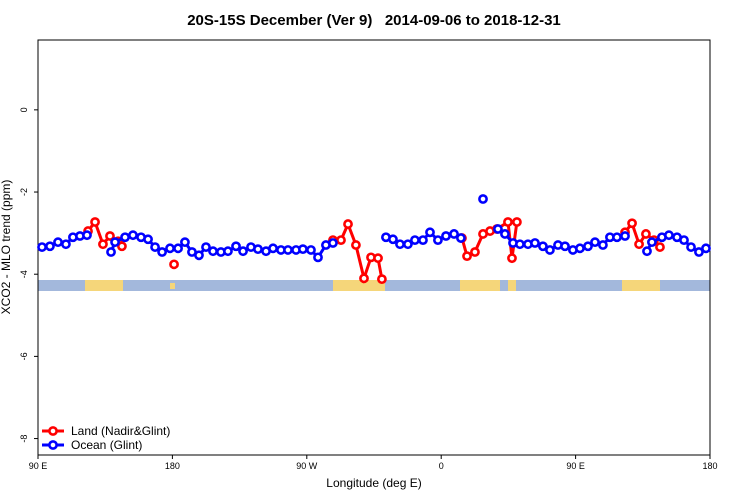  What do you see at coordinates (374, 251) in the screenshot?
I see `series-line` at bounding box center [374, 251].